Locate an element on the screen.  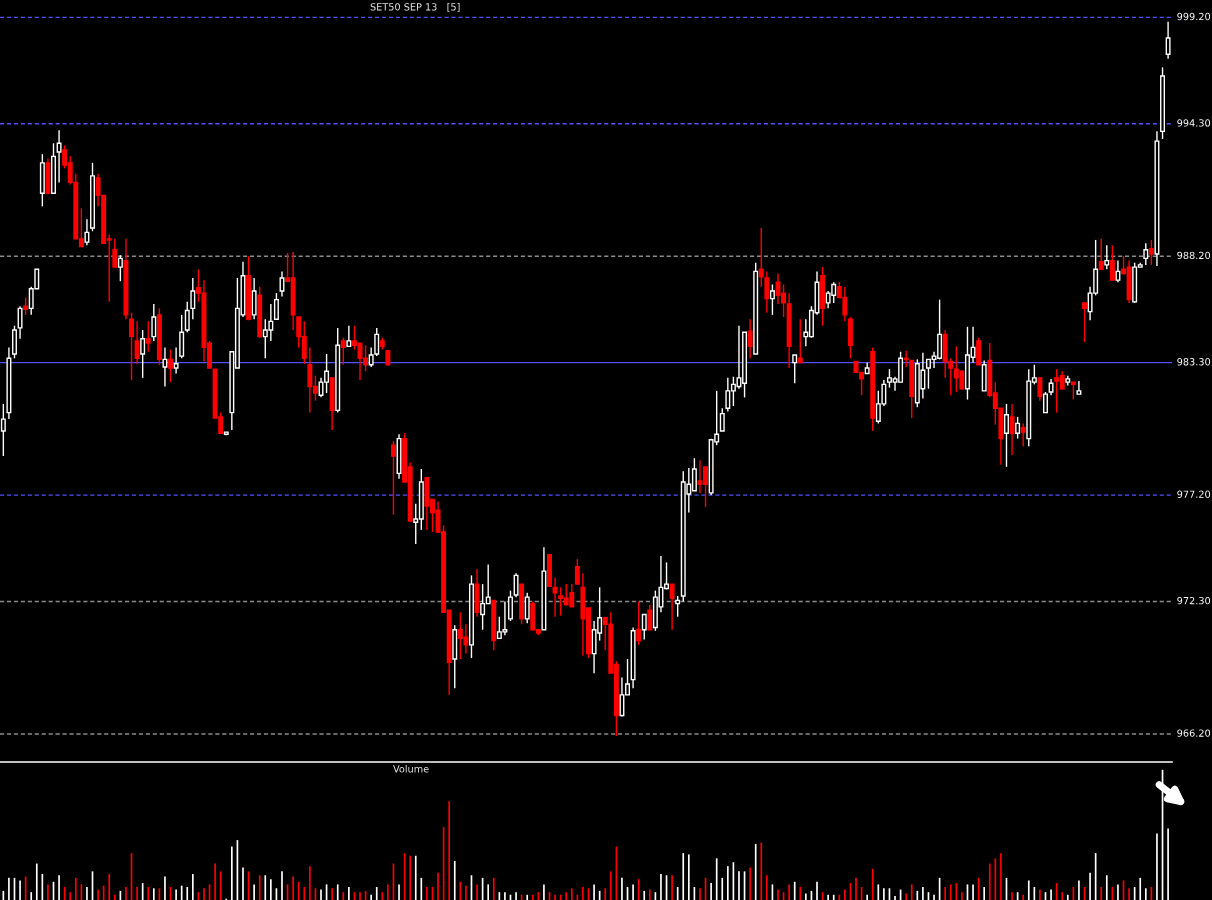
y-tick-label: 999.20 is located at coordinates (1194, 16).